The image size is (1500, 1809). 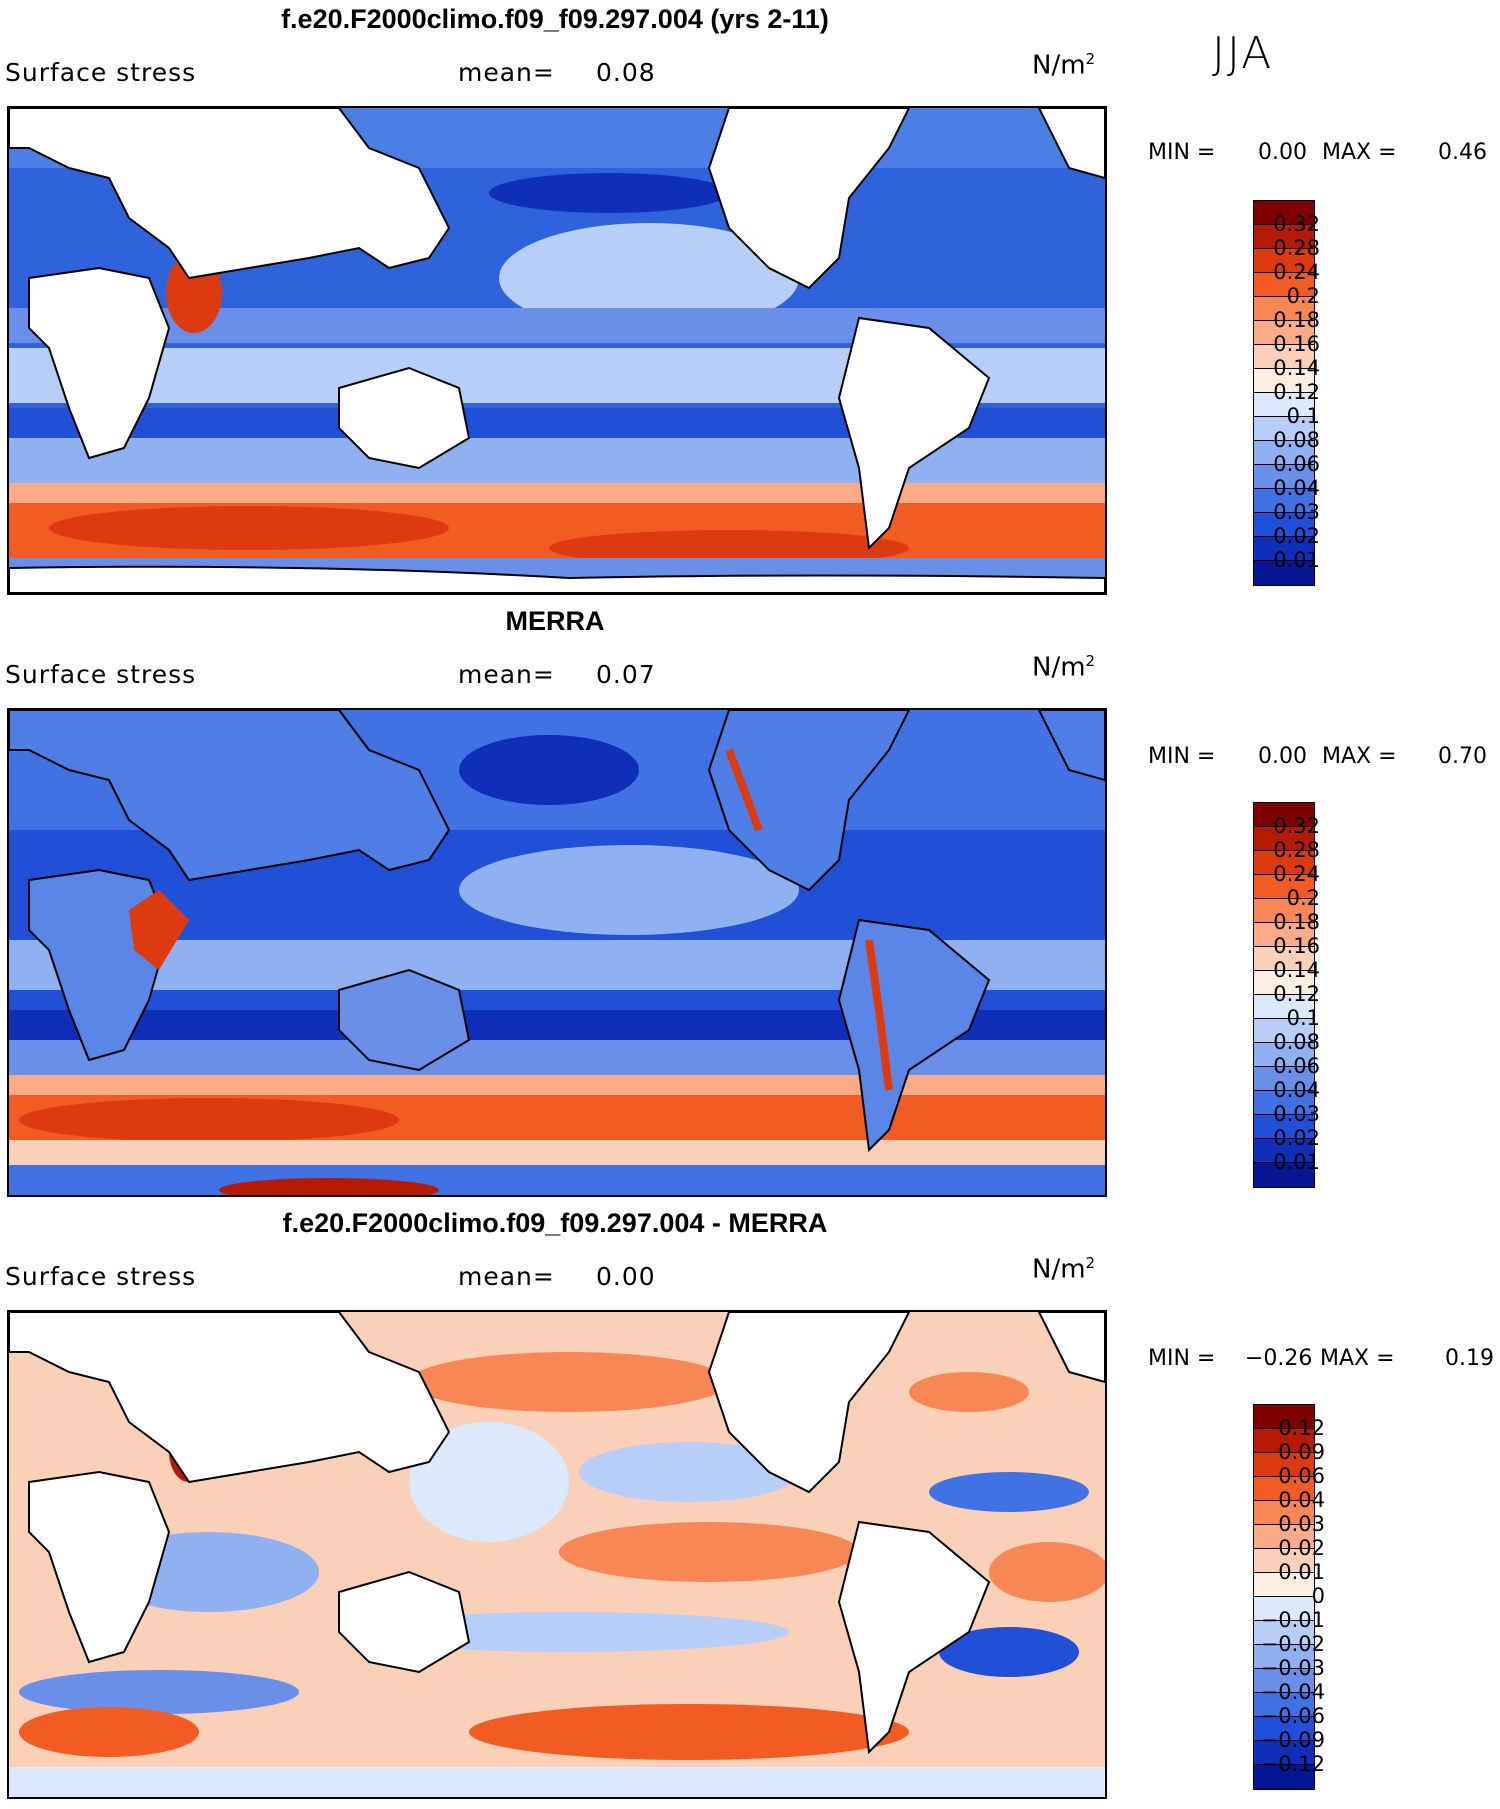 What do you see at coordinates (1303, 296) in the screenshot?
I see `panel-1-cb-label: 0.2` at bounding box center [1303, 296].